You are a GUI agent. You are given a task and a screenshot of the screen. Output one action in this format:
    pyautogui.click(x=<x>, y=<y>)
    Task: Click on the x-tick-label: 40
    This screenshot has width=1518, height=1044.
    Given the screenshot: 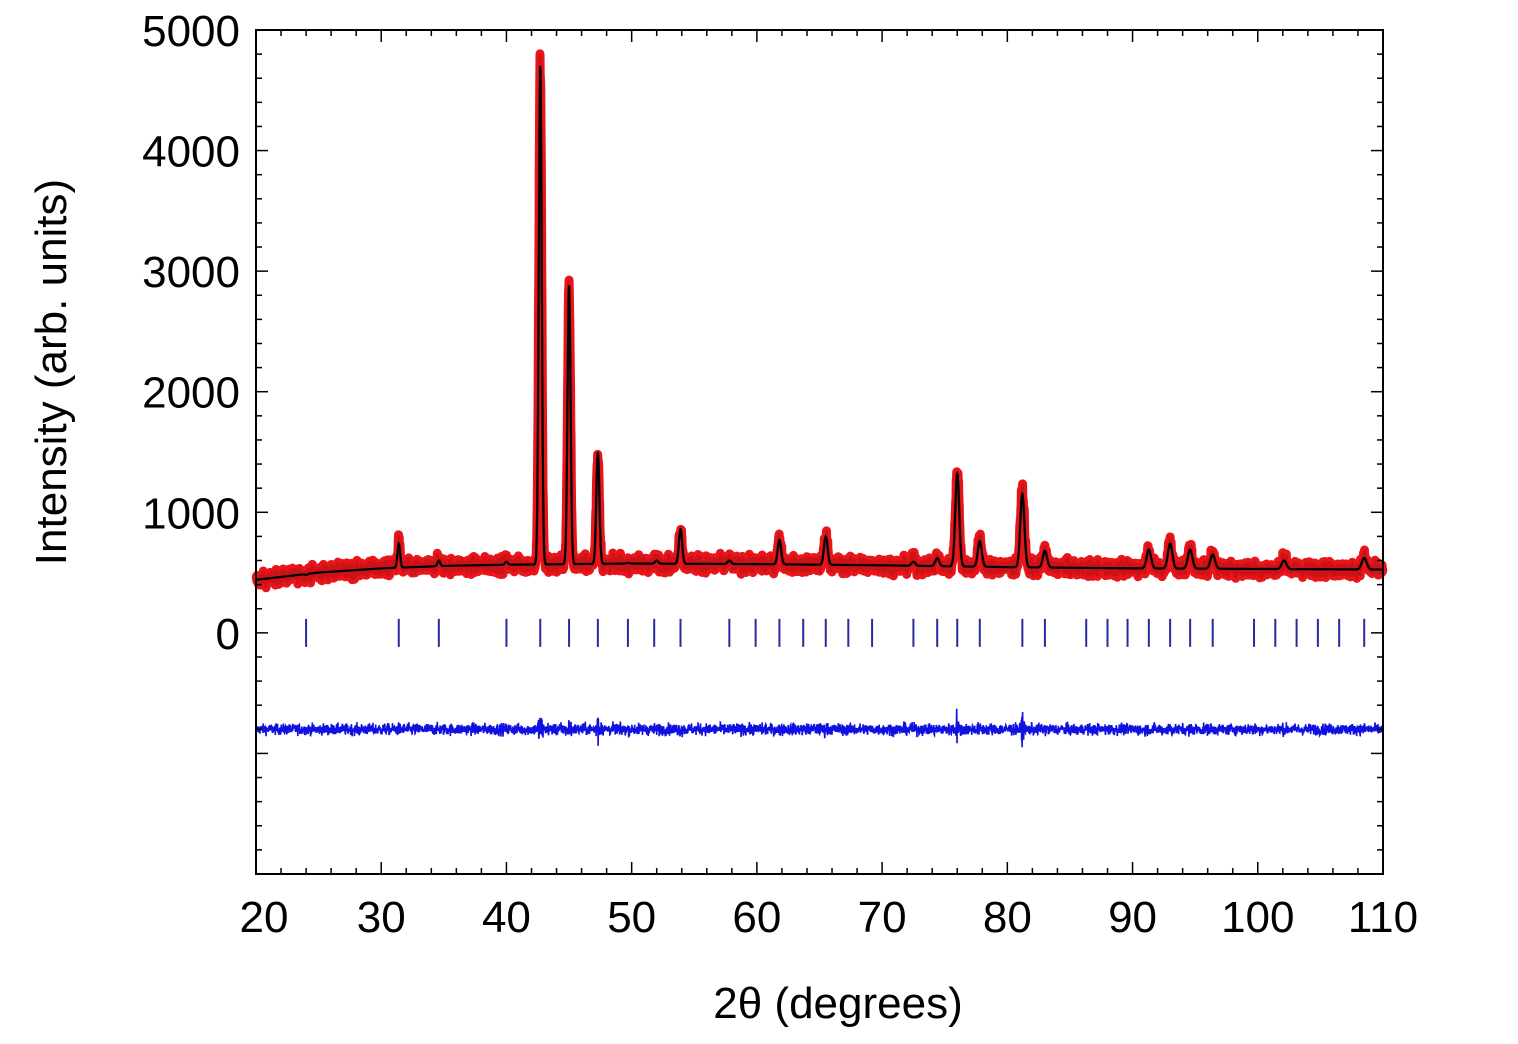 What is the action you would take?
    pyautogui.click(x=506, y=917)
    